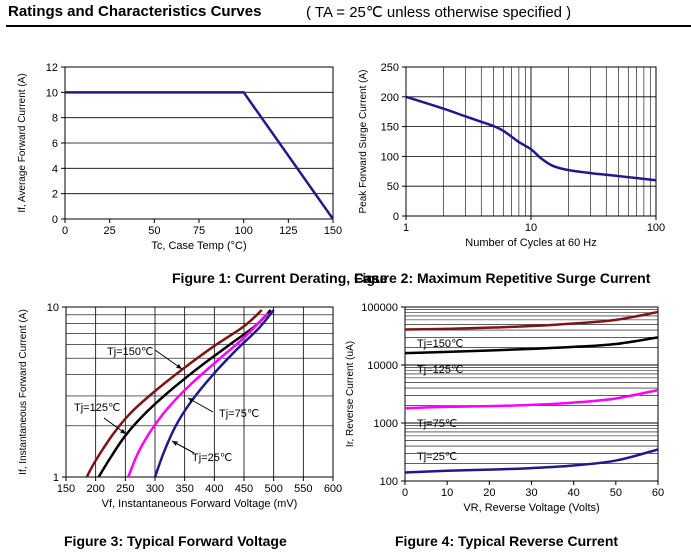 The image size is (691, 560). I want to click on x-tick-label: 30, so click(531, 493).